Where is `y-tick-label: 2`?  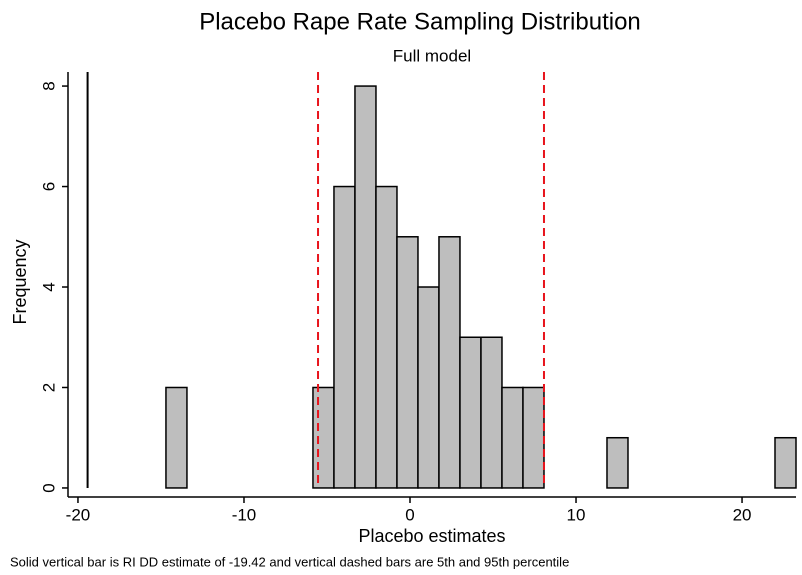 y-tick-label: 2 is located at coordinates (48, 387).